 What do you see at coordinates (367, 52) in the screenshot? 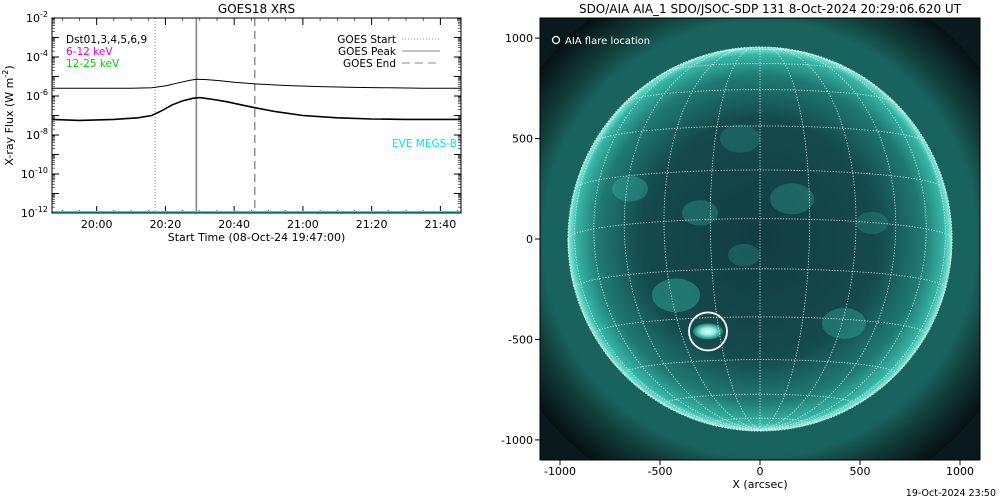
I see `legend-right-label: GOES Peak` at bounding box center [367, 52].